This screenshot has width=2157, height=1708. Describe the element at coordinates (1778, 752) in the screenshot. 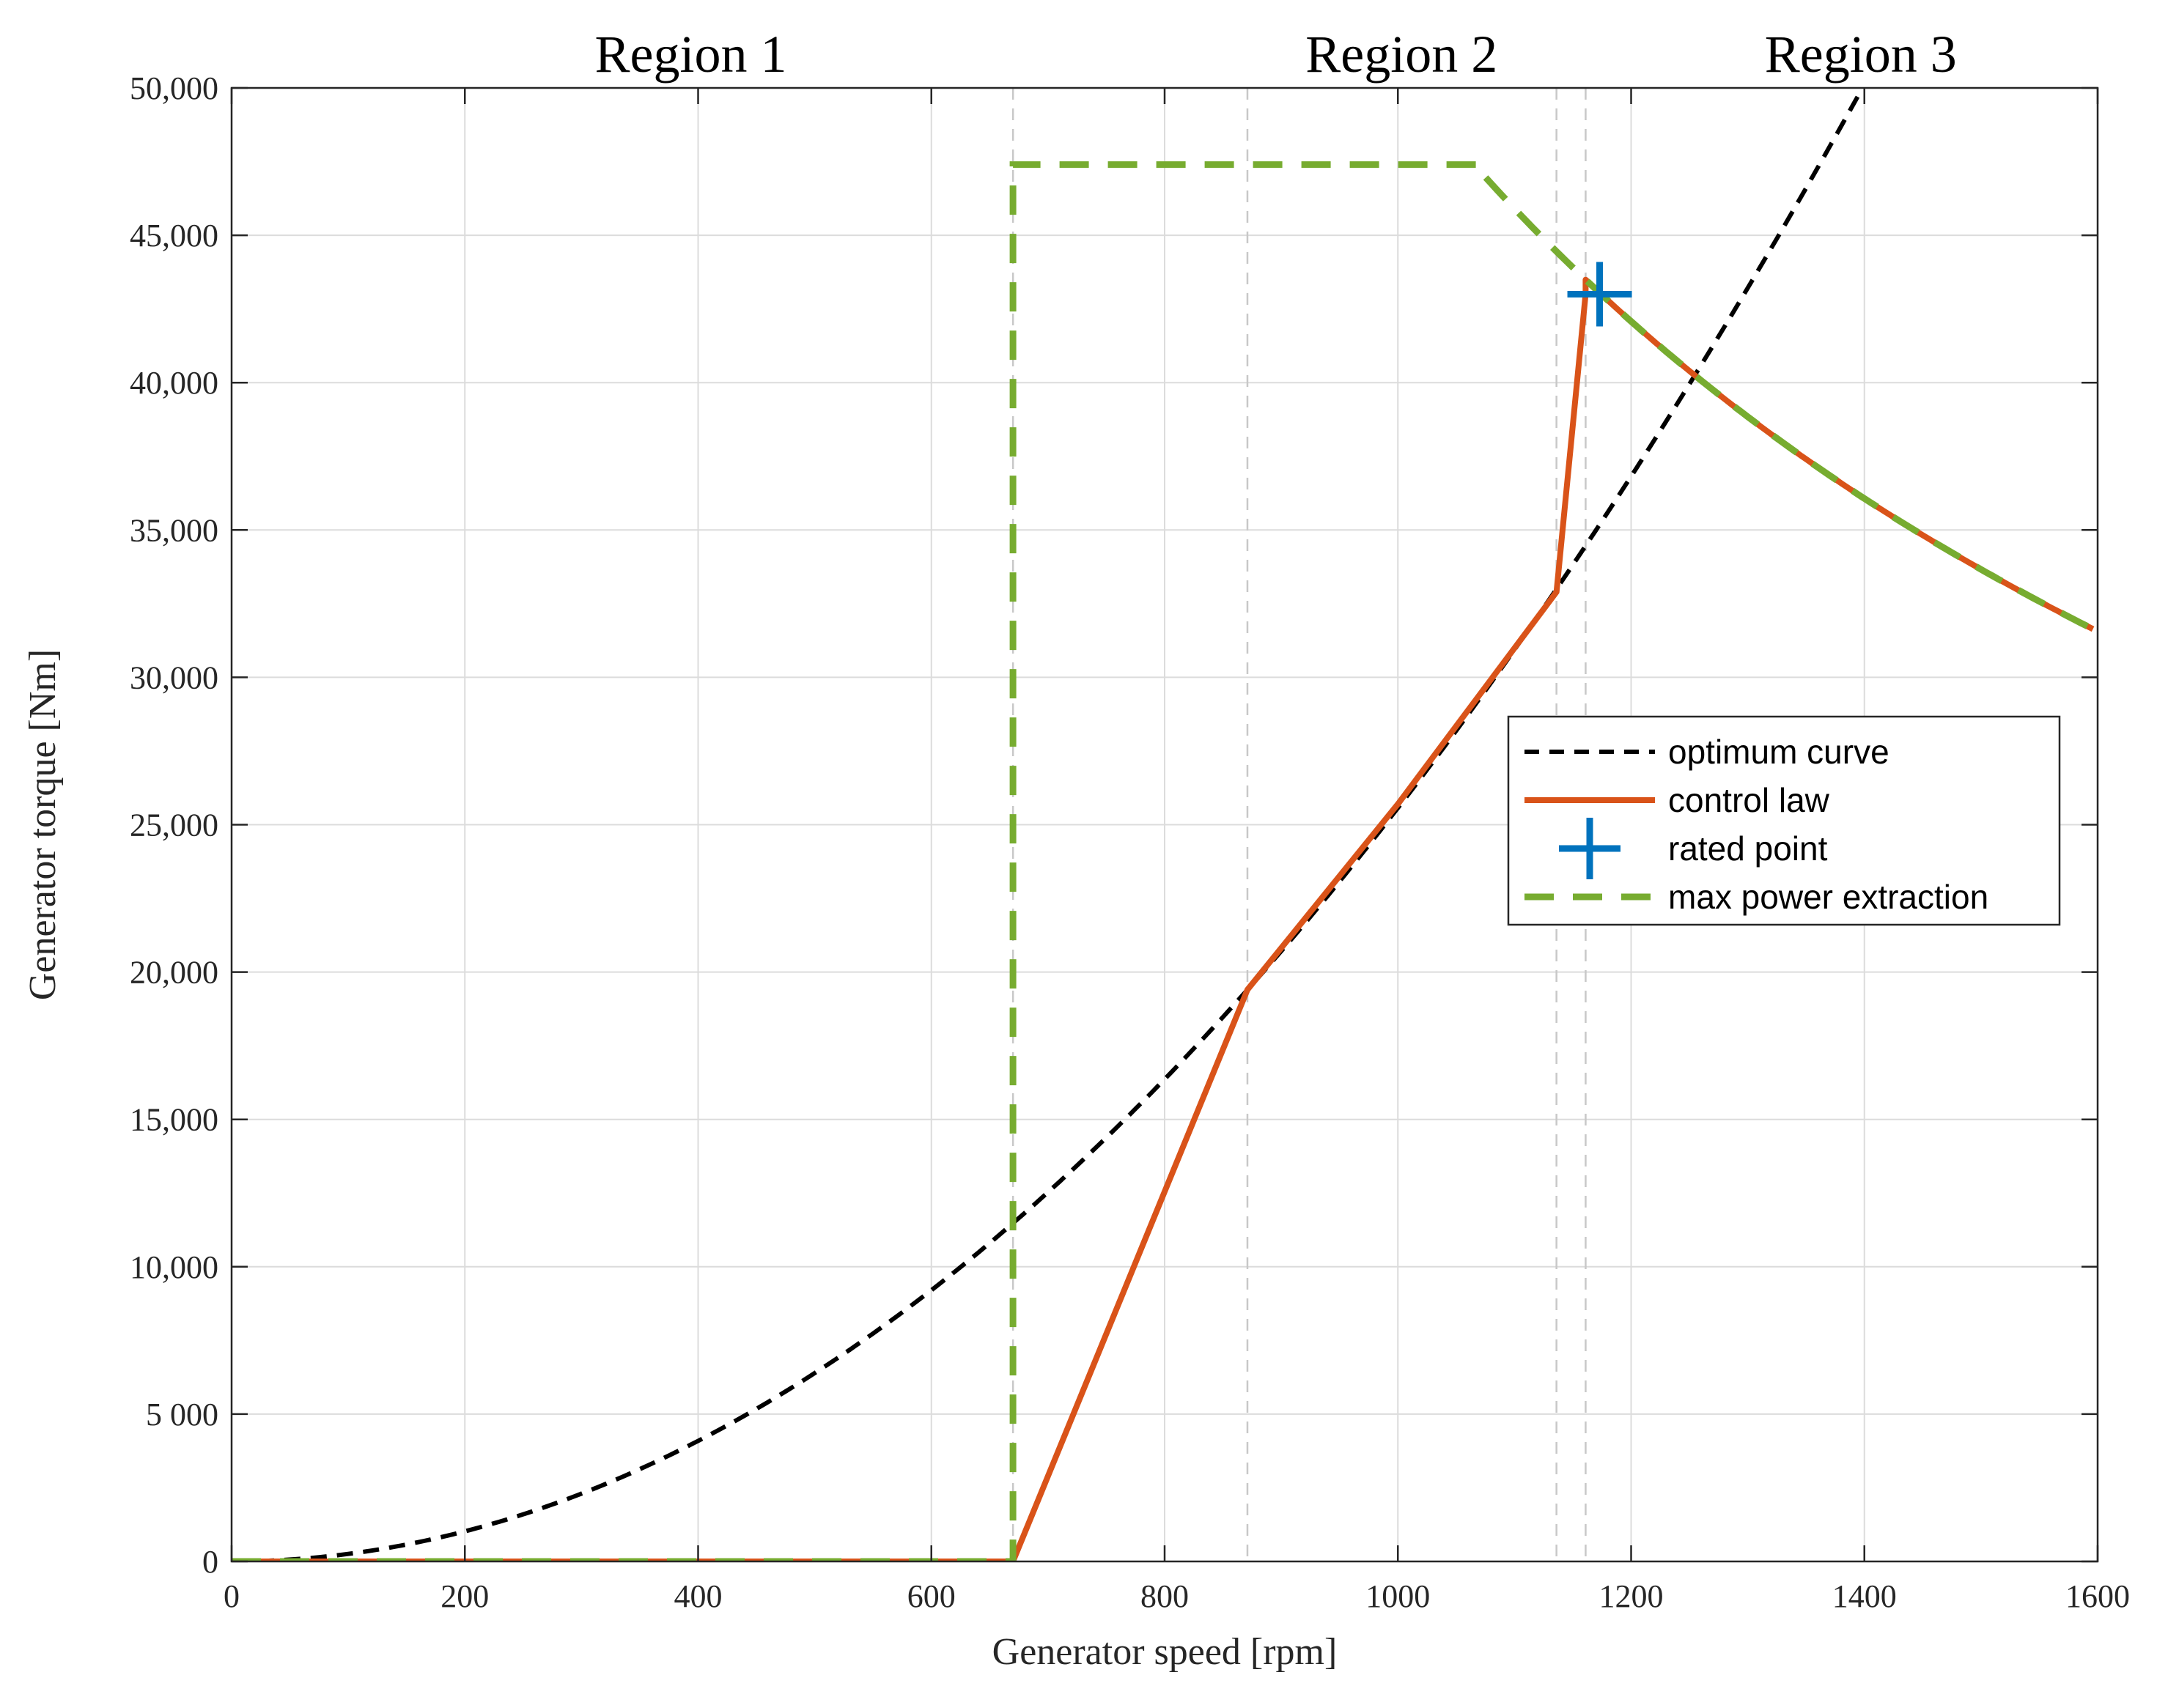

I see `legend-label: optimum curve` at that location.